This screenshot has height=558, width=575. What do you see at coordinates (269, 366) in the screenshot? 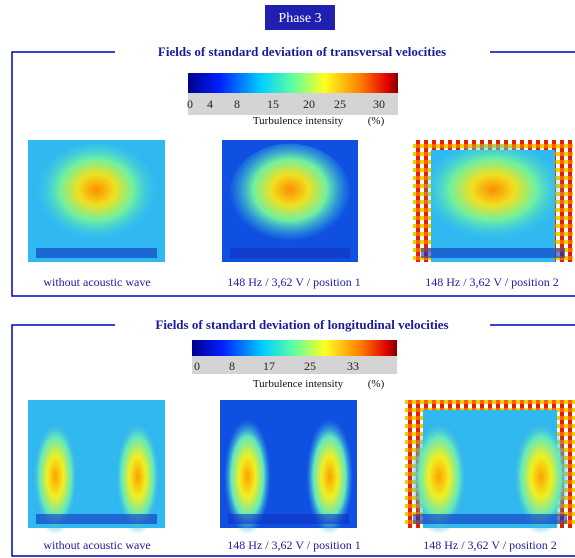
I see `colorbar-tick: 17` at bounding box center [269, 366].